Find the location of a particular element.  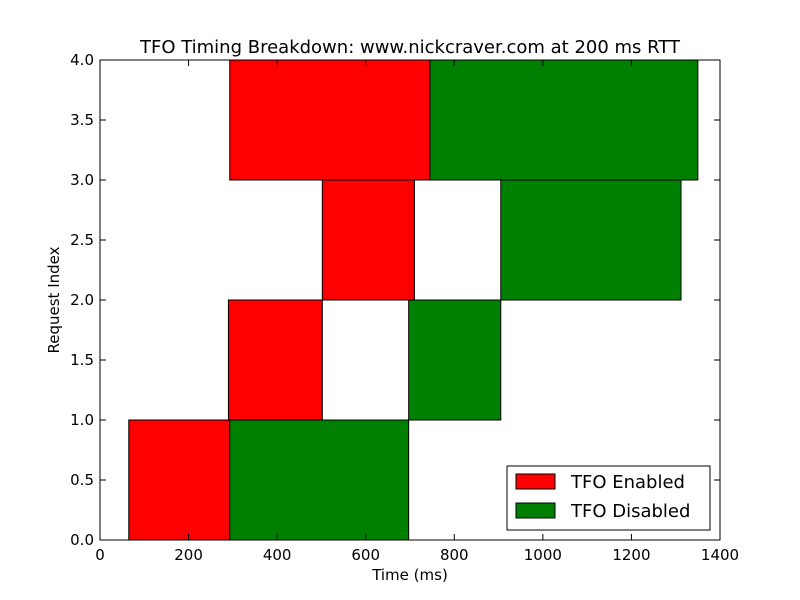

x-tick-label: 400 is located at coordinates (277, 555).